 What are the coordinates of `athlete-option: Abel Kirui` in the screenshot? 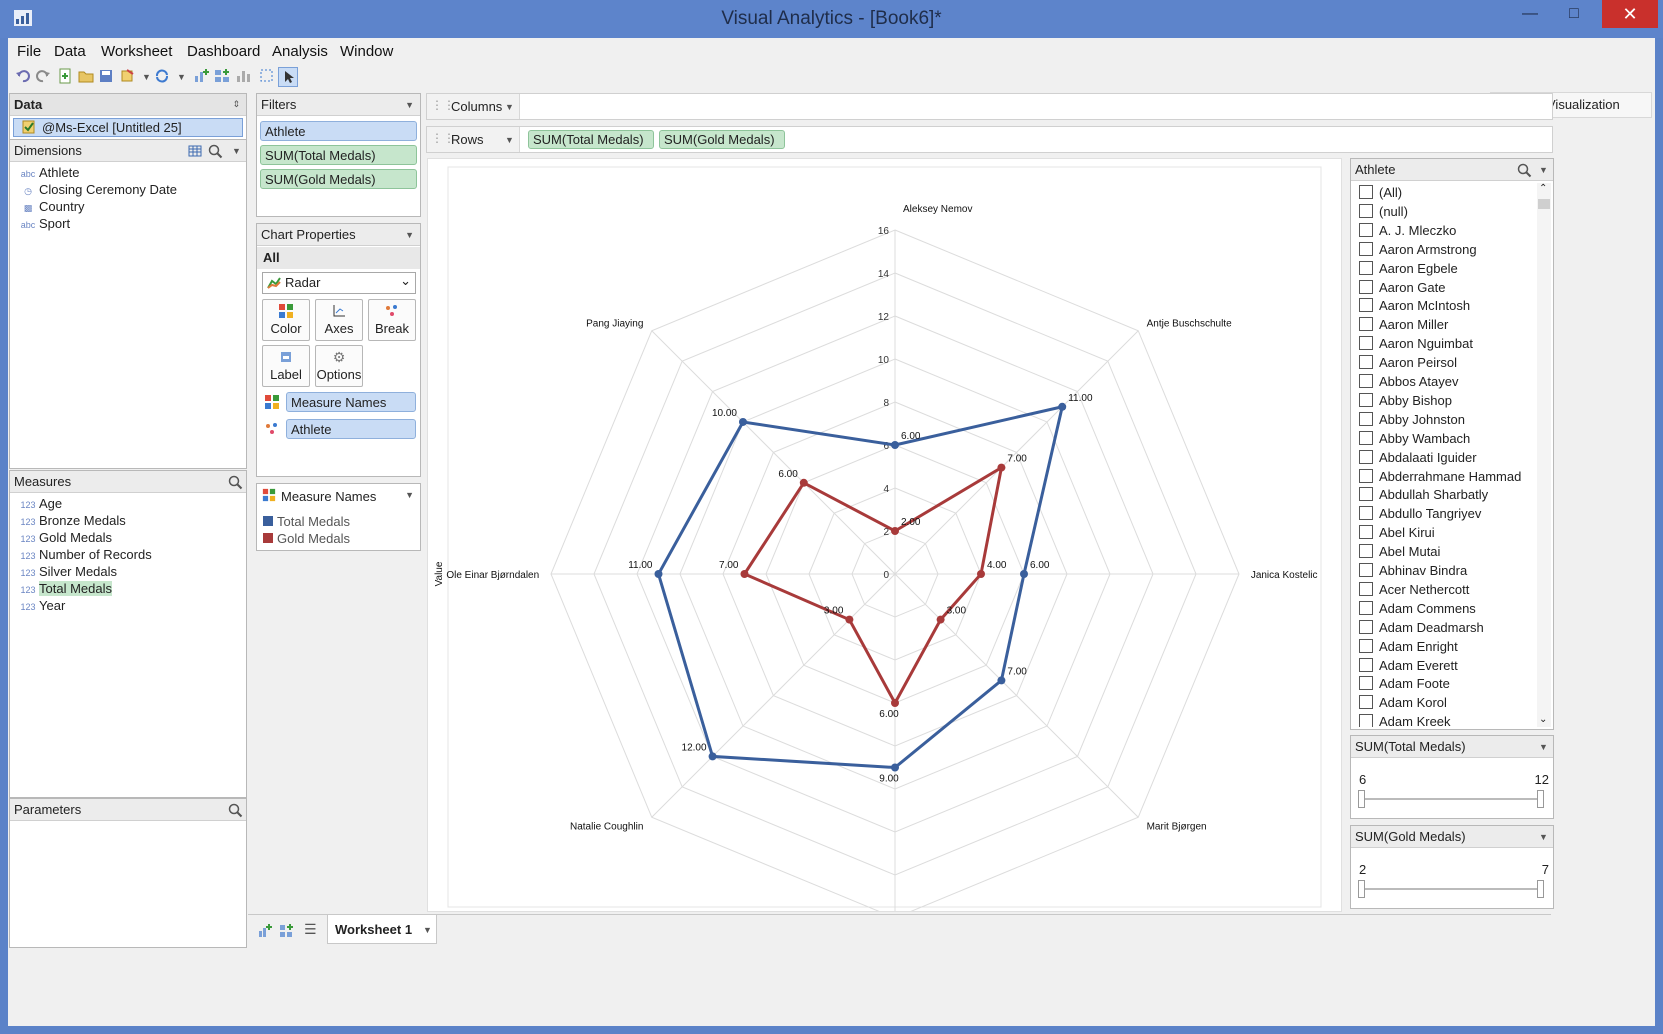 It's located at (1397, 532).